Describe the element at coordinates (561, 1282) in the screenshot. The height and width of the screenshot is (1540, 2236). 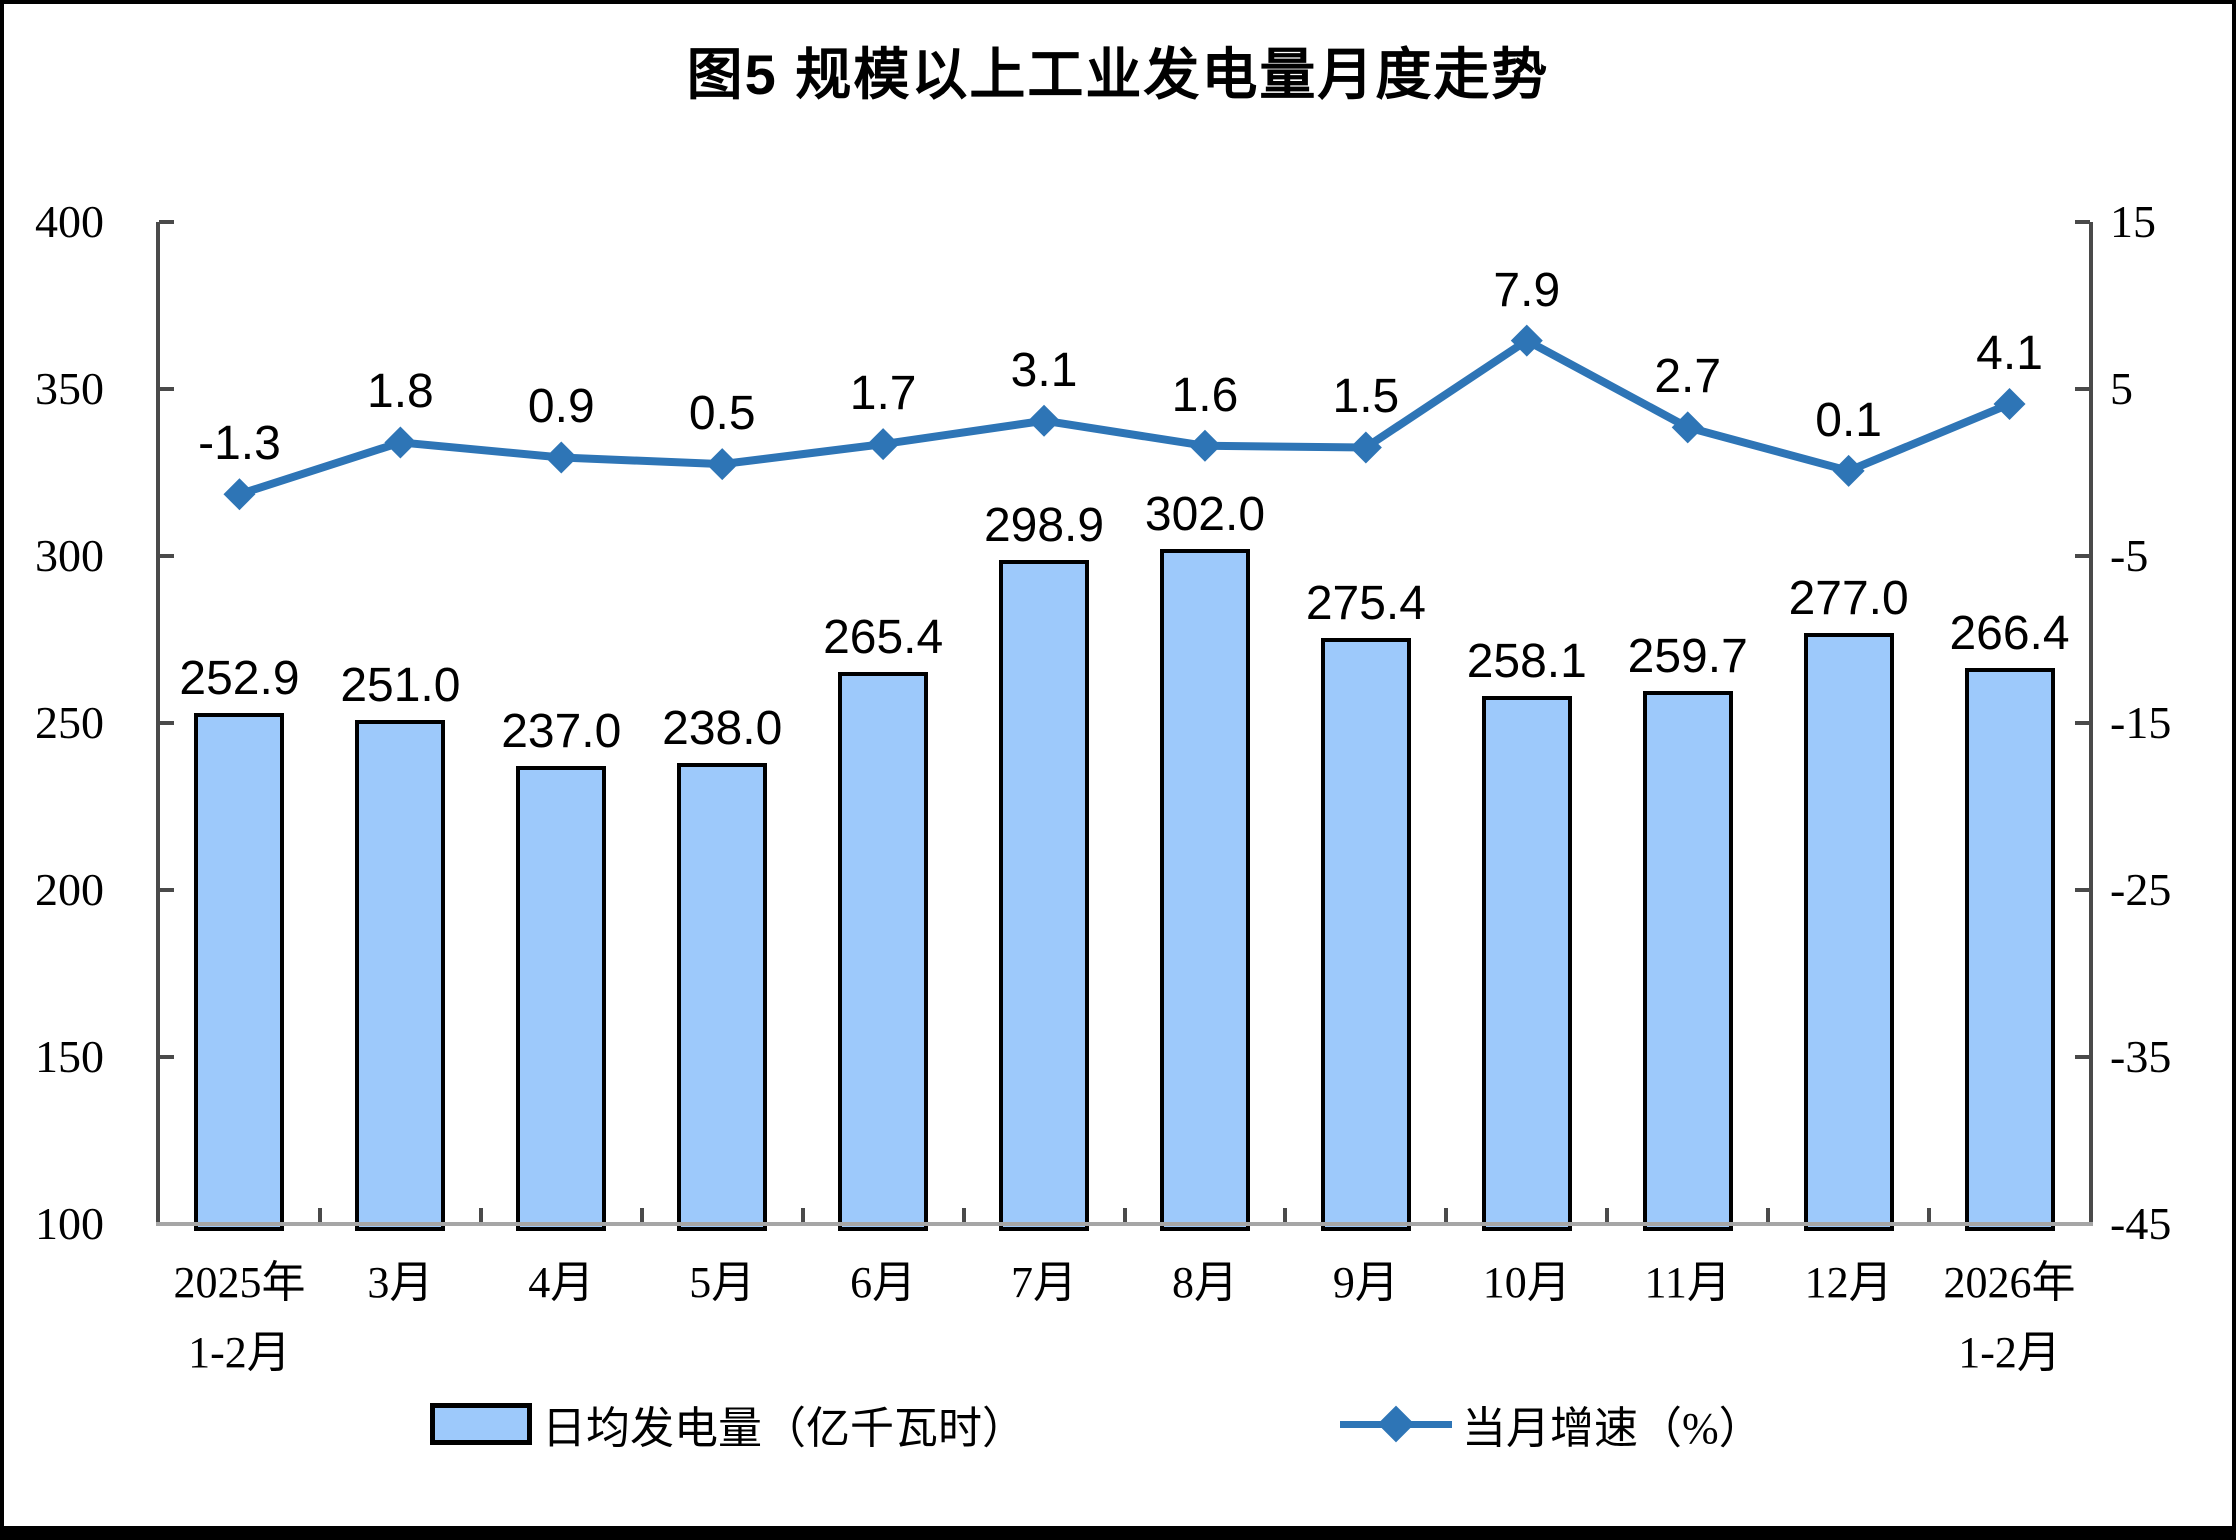
I see `x-category-label: 4月` at that location.